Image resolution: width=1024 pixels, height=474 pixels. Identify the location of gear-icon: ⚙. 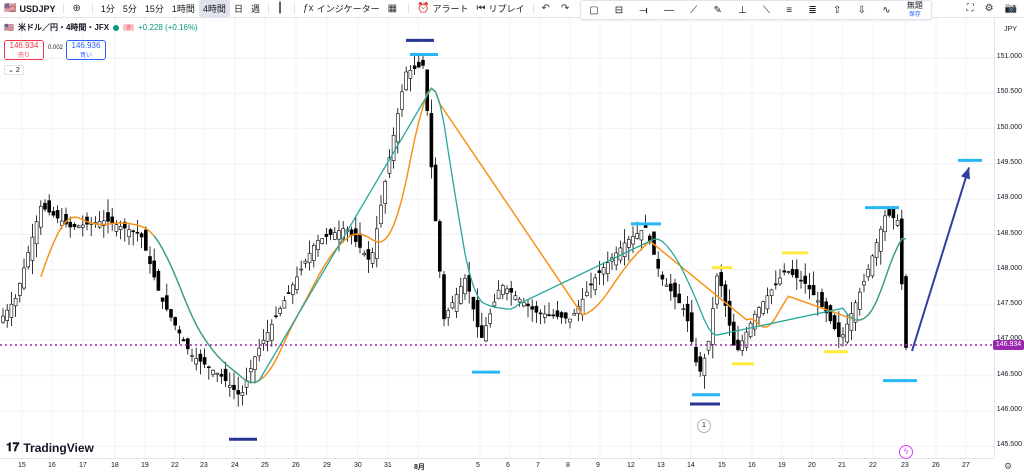
(989, 8).